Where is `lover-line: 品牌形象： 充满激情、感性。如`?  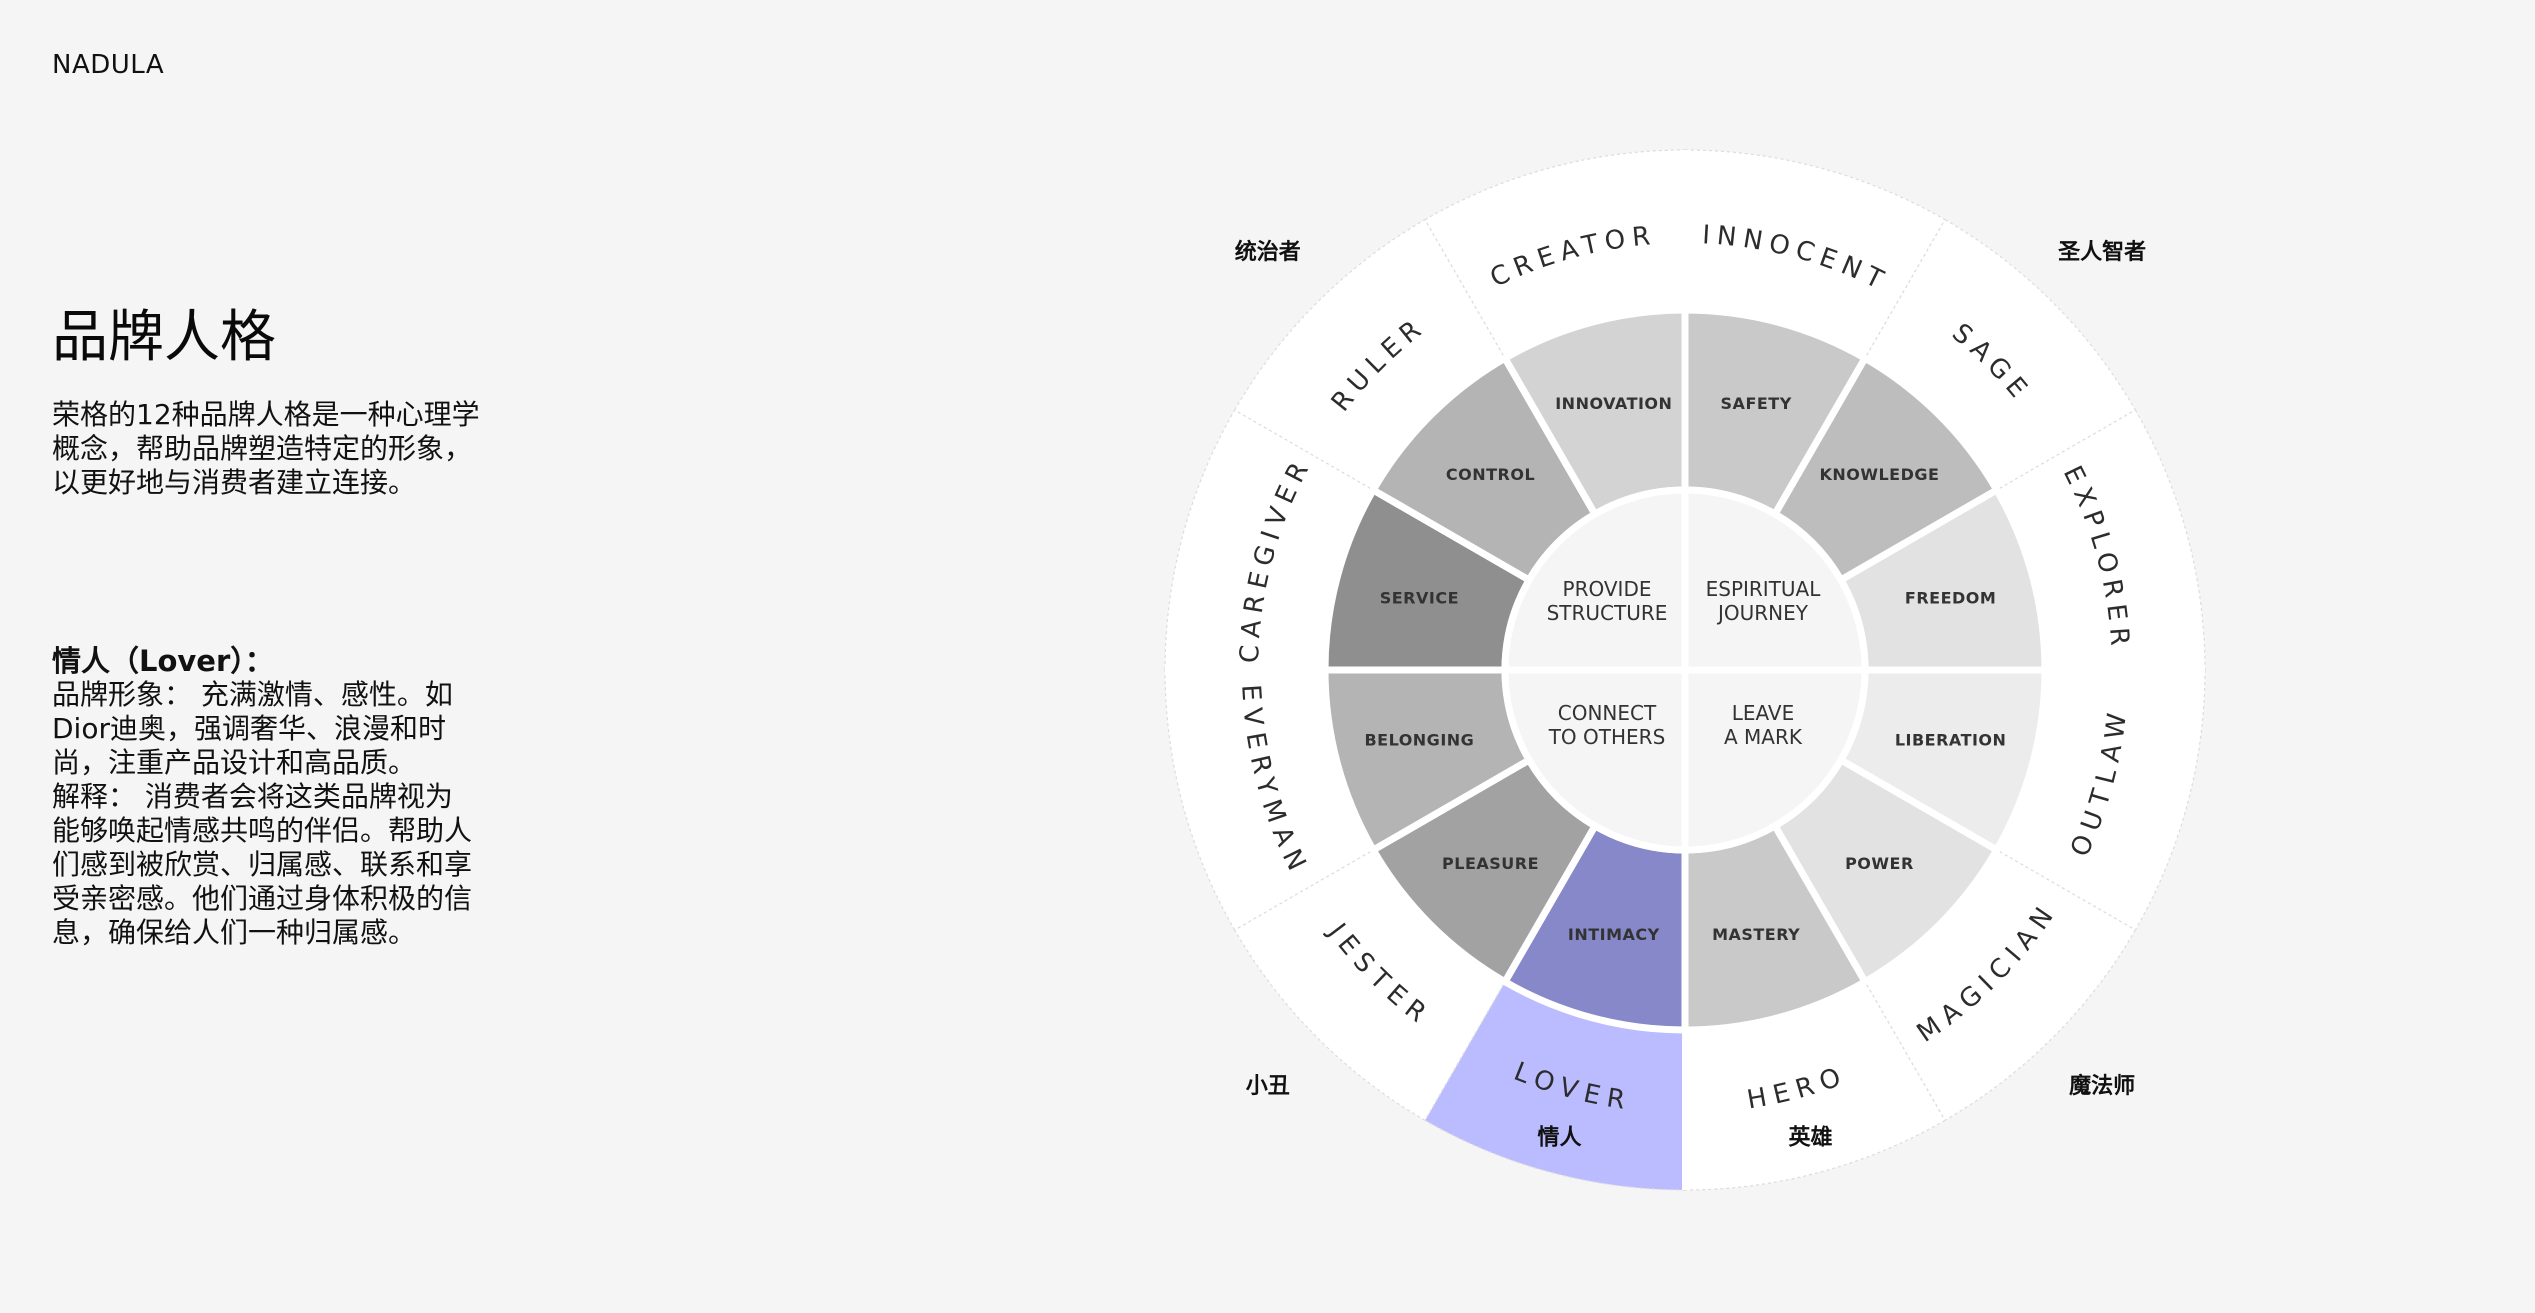 lover-line: 品牌形象： 充满激情、感性。如 is located at coordinates (252, 694).